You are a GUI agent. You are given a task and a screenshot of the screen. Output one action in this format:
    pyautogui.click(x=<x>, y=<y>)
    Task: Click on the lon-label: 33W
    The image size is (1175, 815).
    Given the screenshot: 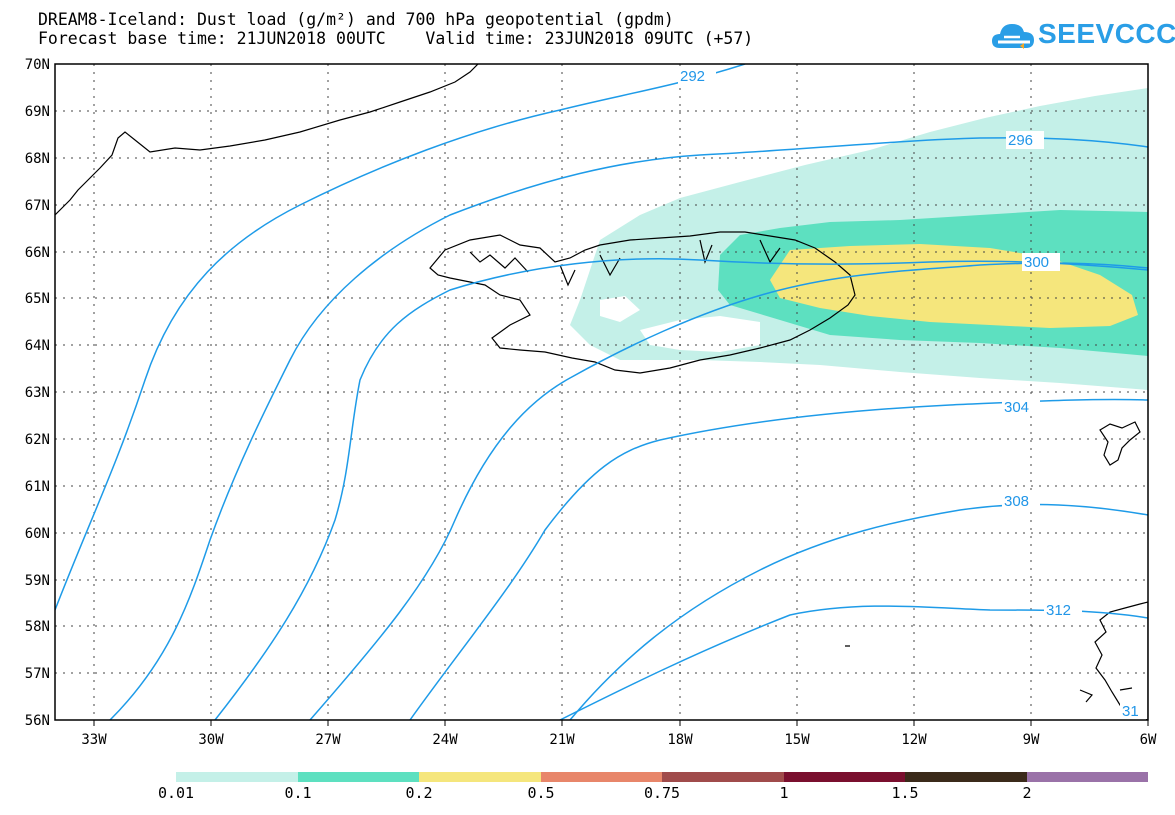 What is the action you would take?
    pyautogui.click(x=94, y=740)
    